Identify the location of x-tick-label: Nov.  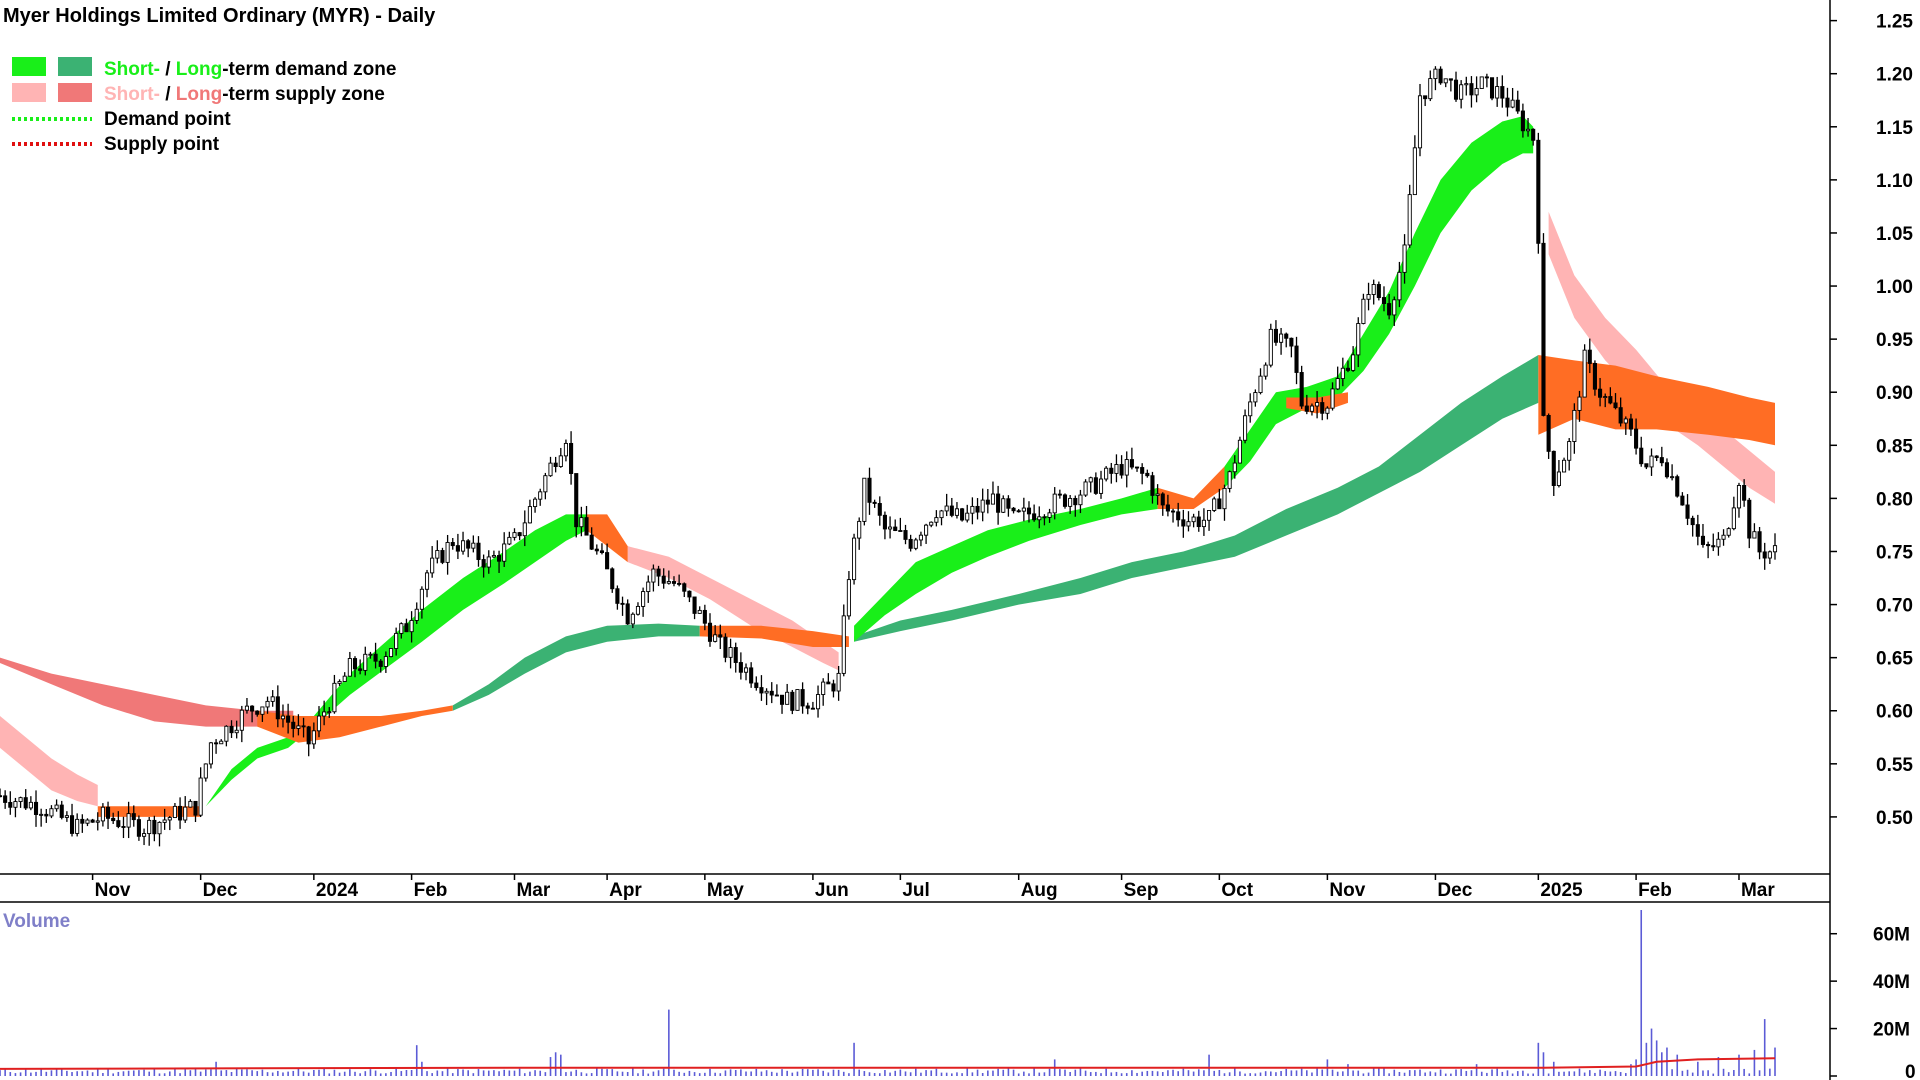
(1347, 890).